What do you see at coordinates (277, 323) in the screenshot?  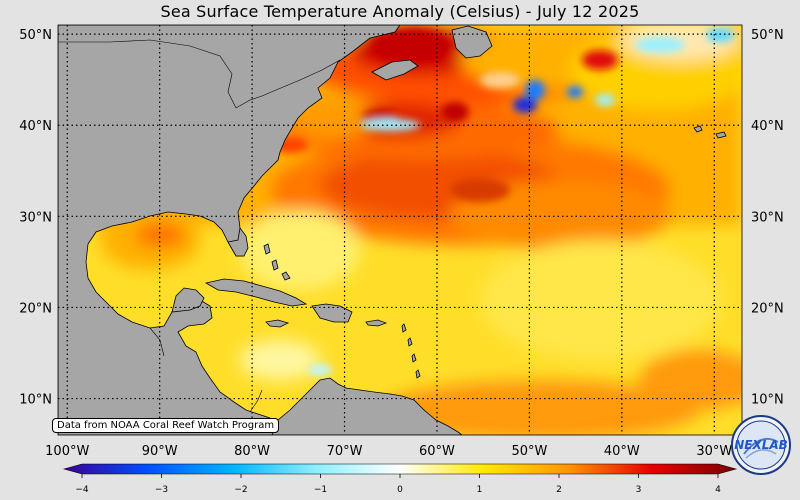 I see `jamaica-island` at bounding box center [277, 323].